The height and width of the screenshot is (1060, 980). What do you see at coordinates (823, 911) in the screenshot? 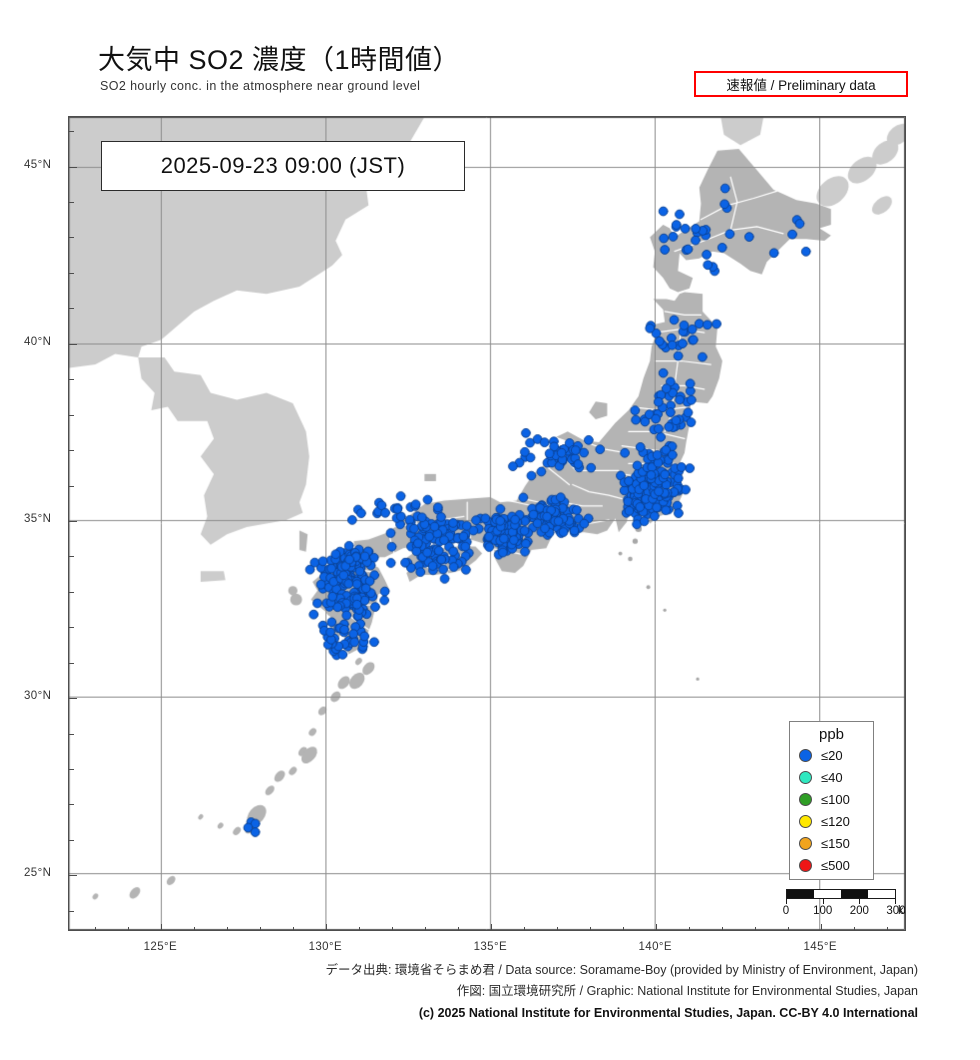
I see `scale-bar-label: 100` at bounding box center [823, 911].